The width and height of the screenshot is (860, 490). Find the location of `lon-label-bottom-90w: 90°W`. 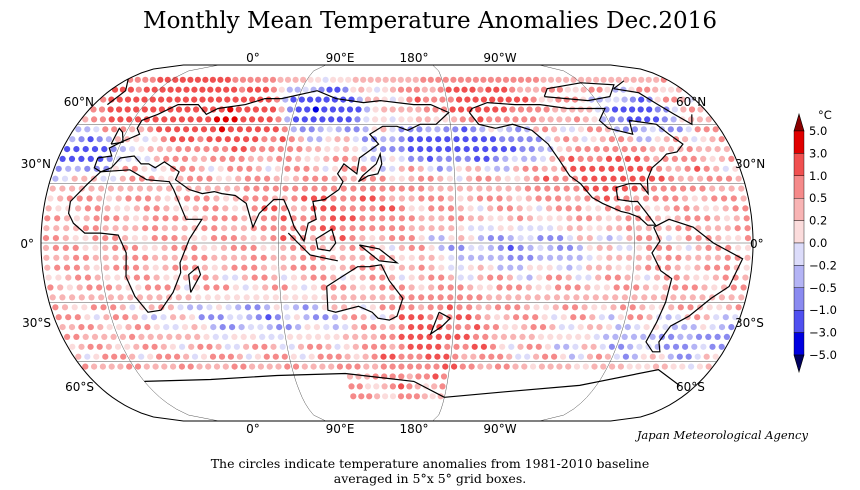

lon-label-bottom-90w: 90°W is located at coordinates (499, 429).